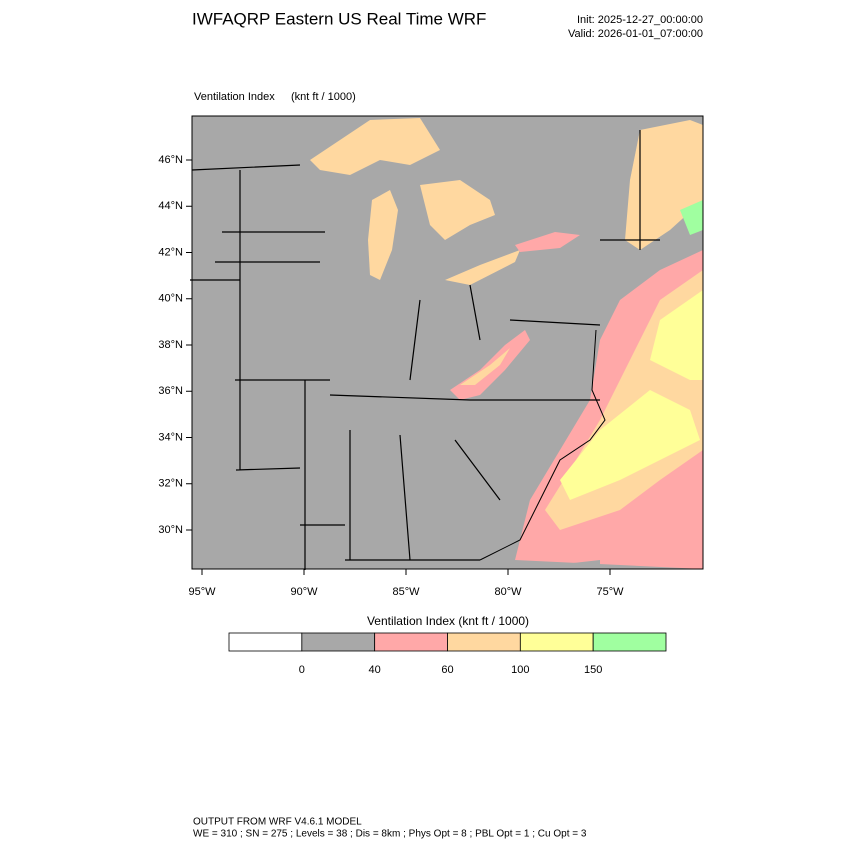 This screenshot has height=855, width=850. I want to click on init-time: Init: 2025-12-27_00:00:00, so click(640, 20).